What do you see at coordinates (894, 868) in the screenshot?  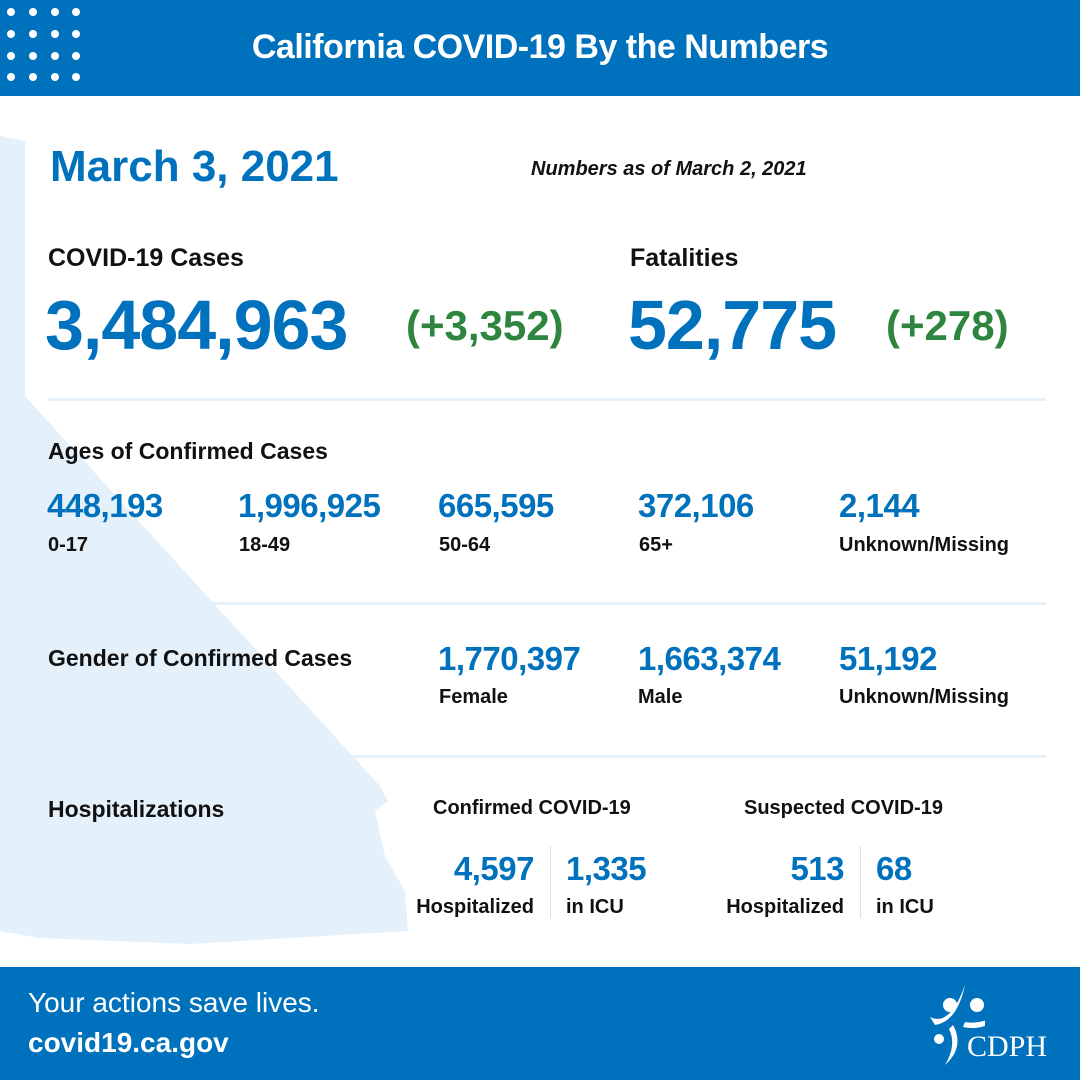 I see `suspected-icu-value: 68` at bounding box center [894, 868].